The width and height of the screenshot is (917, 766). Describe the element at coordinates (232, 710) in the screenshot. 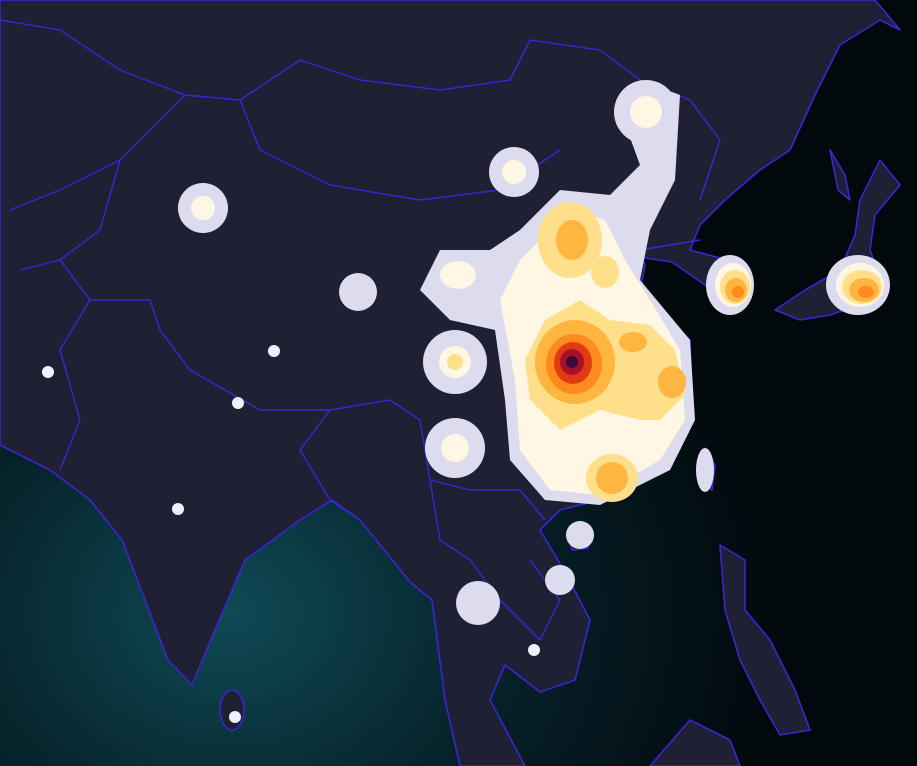

I see `sri-lanka` at that location.